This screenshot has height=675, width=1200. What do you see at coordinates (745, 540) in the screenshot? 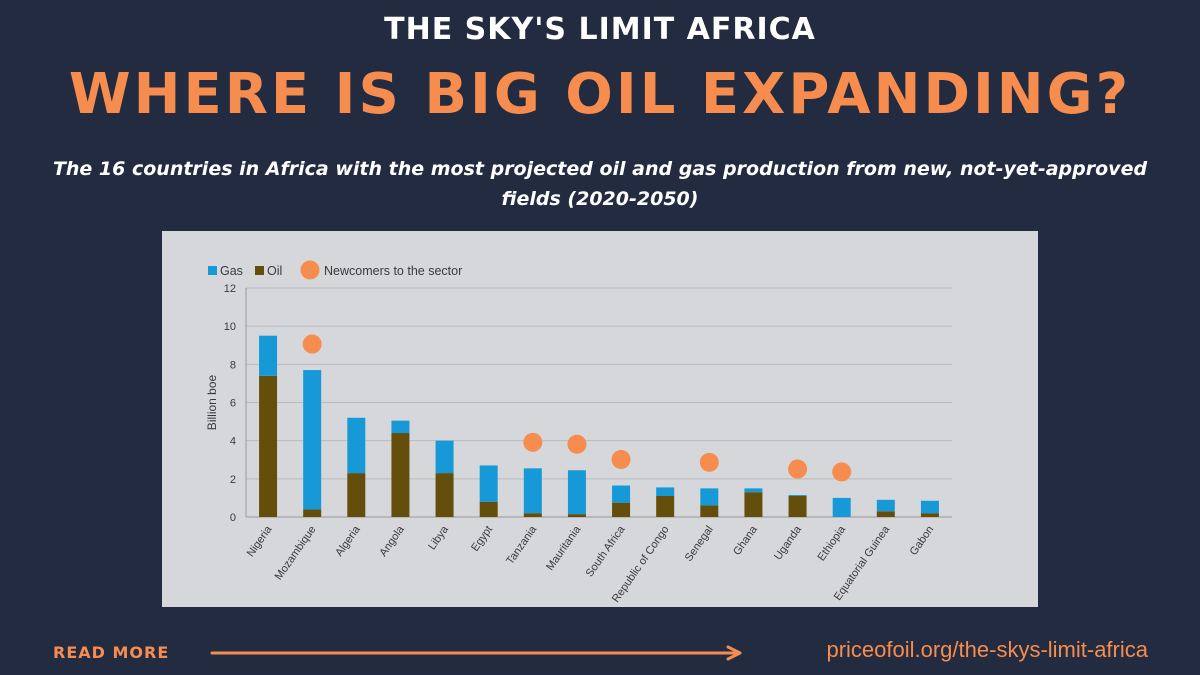
I see `x-tick-label: Ghana` at bounding box center [745, 540].